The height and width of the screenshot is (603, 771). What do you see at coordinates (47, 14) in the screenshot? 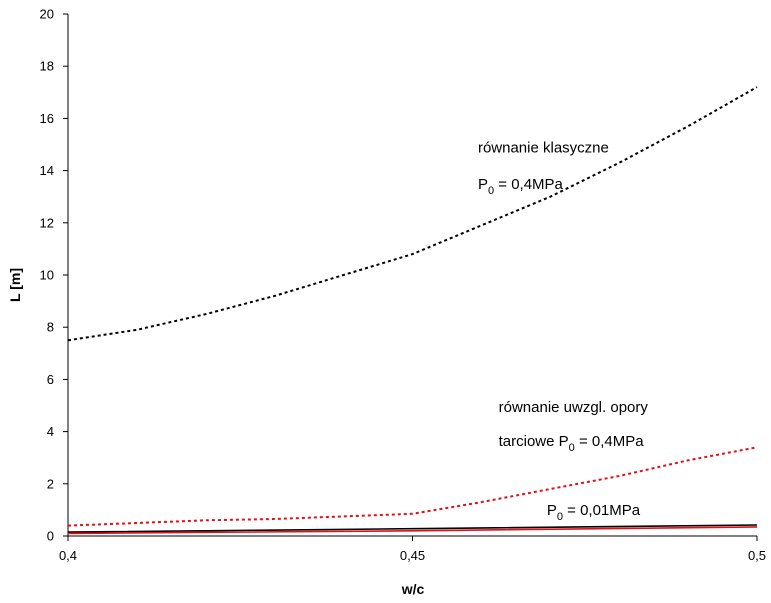
I see `y-tick-label: 20` at bounding box center [47, 14].